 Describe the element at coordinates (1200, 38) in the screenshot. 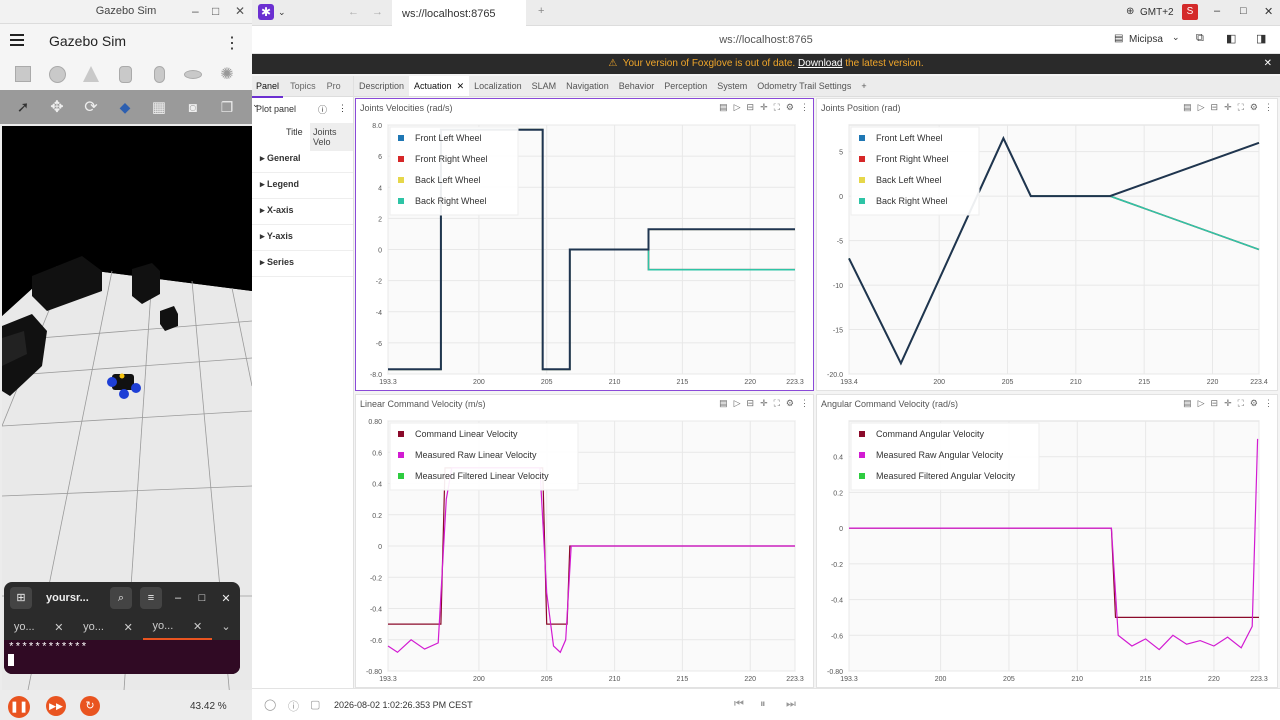

I see `add-panel-icon: ⧉` at that location.